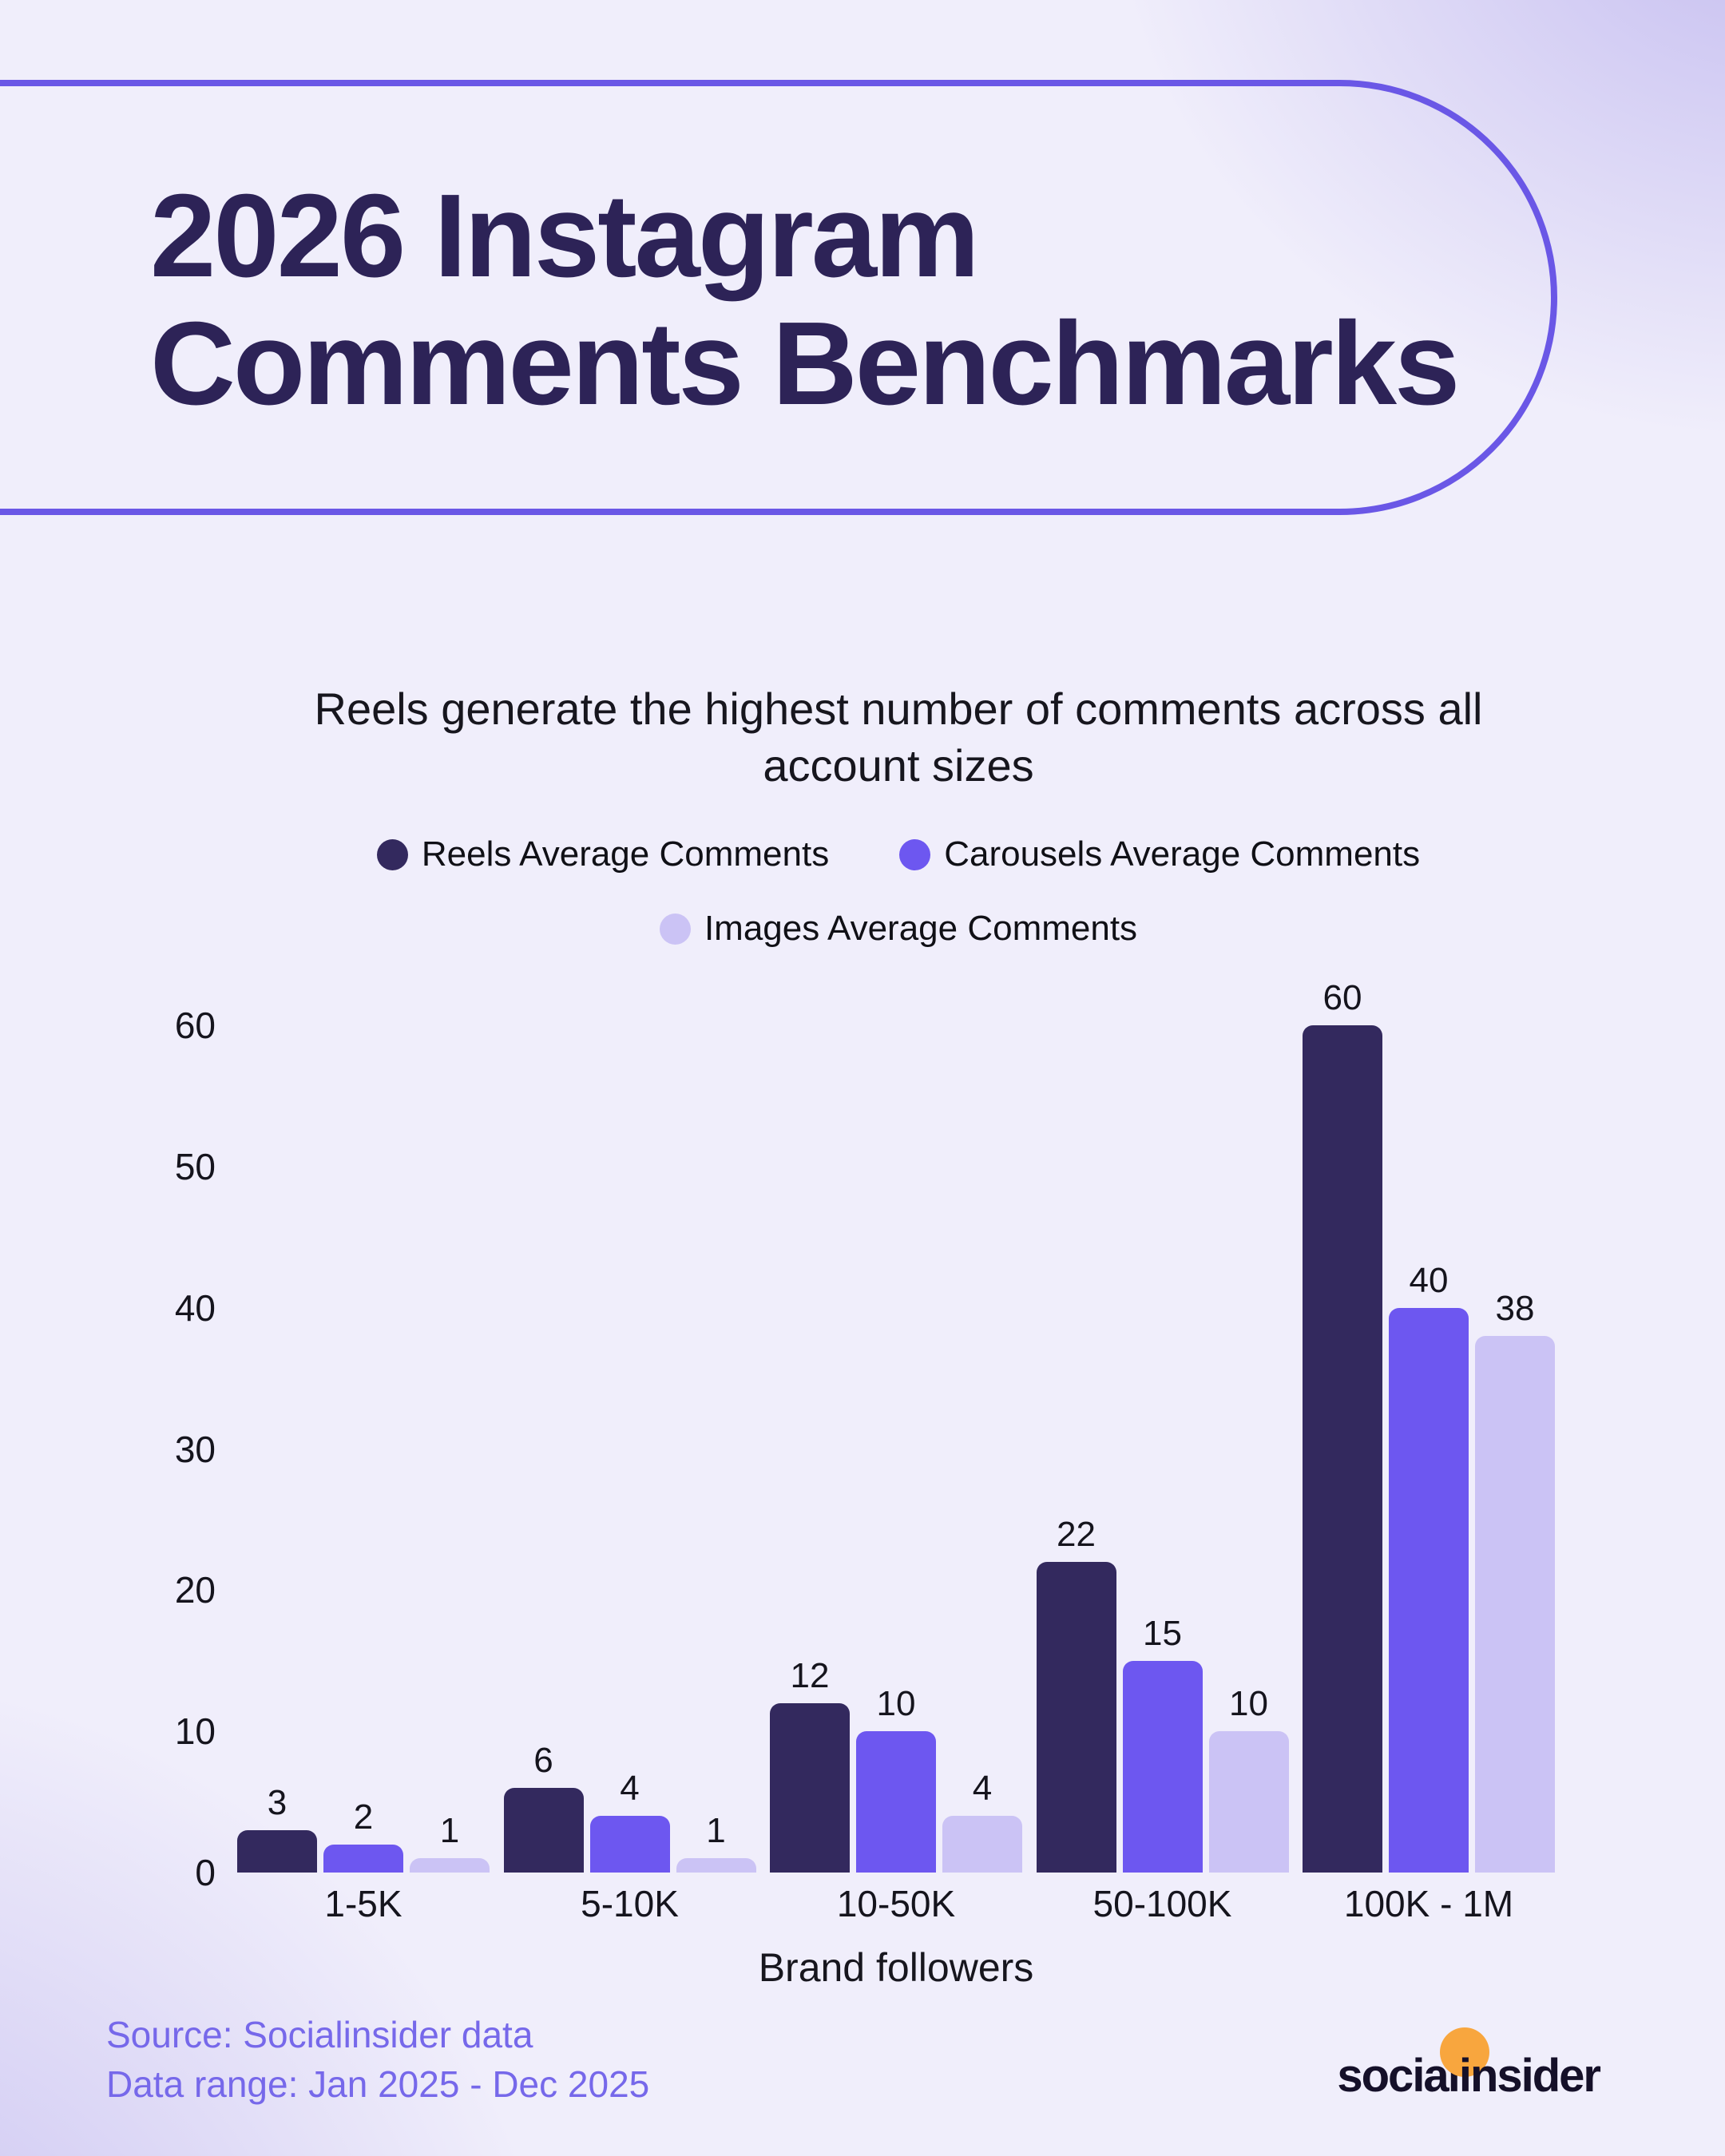 The image size is (1725, 2156). I want to click on logo-i-glyph: i, so click(1465, 2076).